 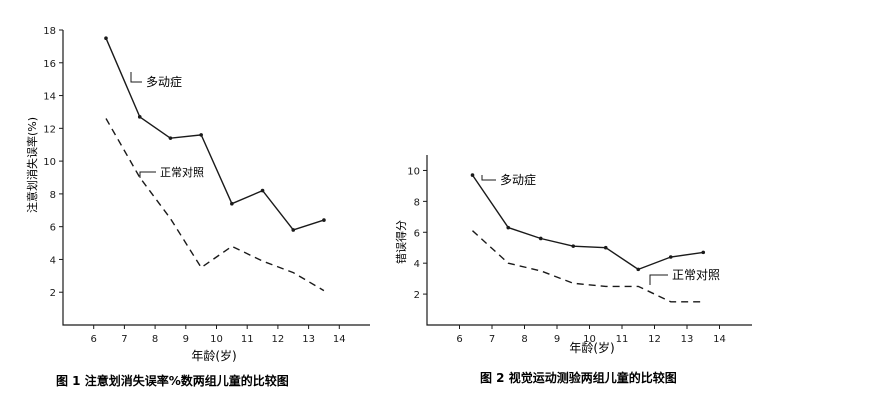 I want to click on chart-2-series-points, so click(x=588, y=222).